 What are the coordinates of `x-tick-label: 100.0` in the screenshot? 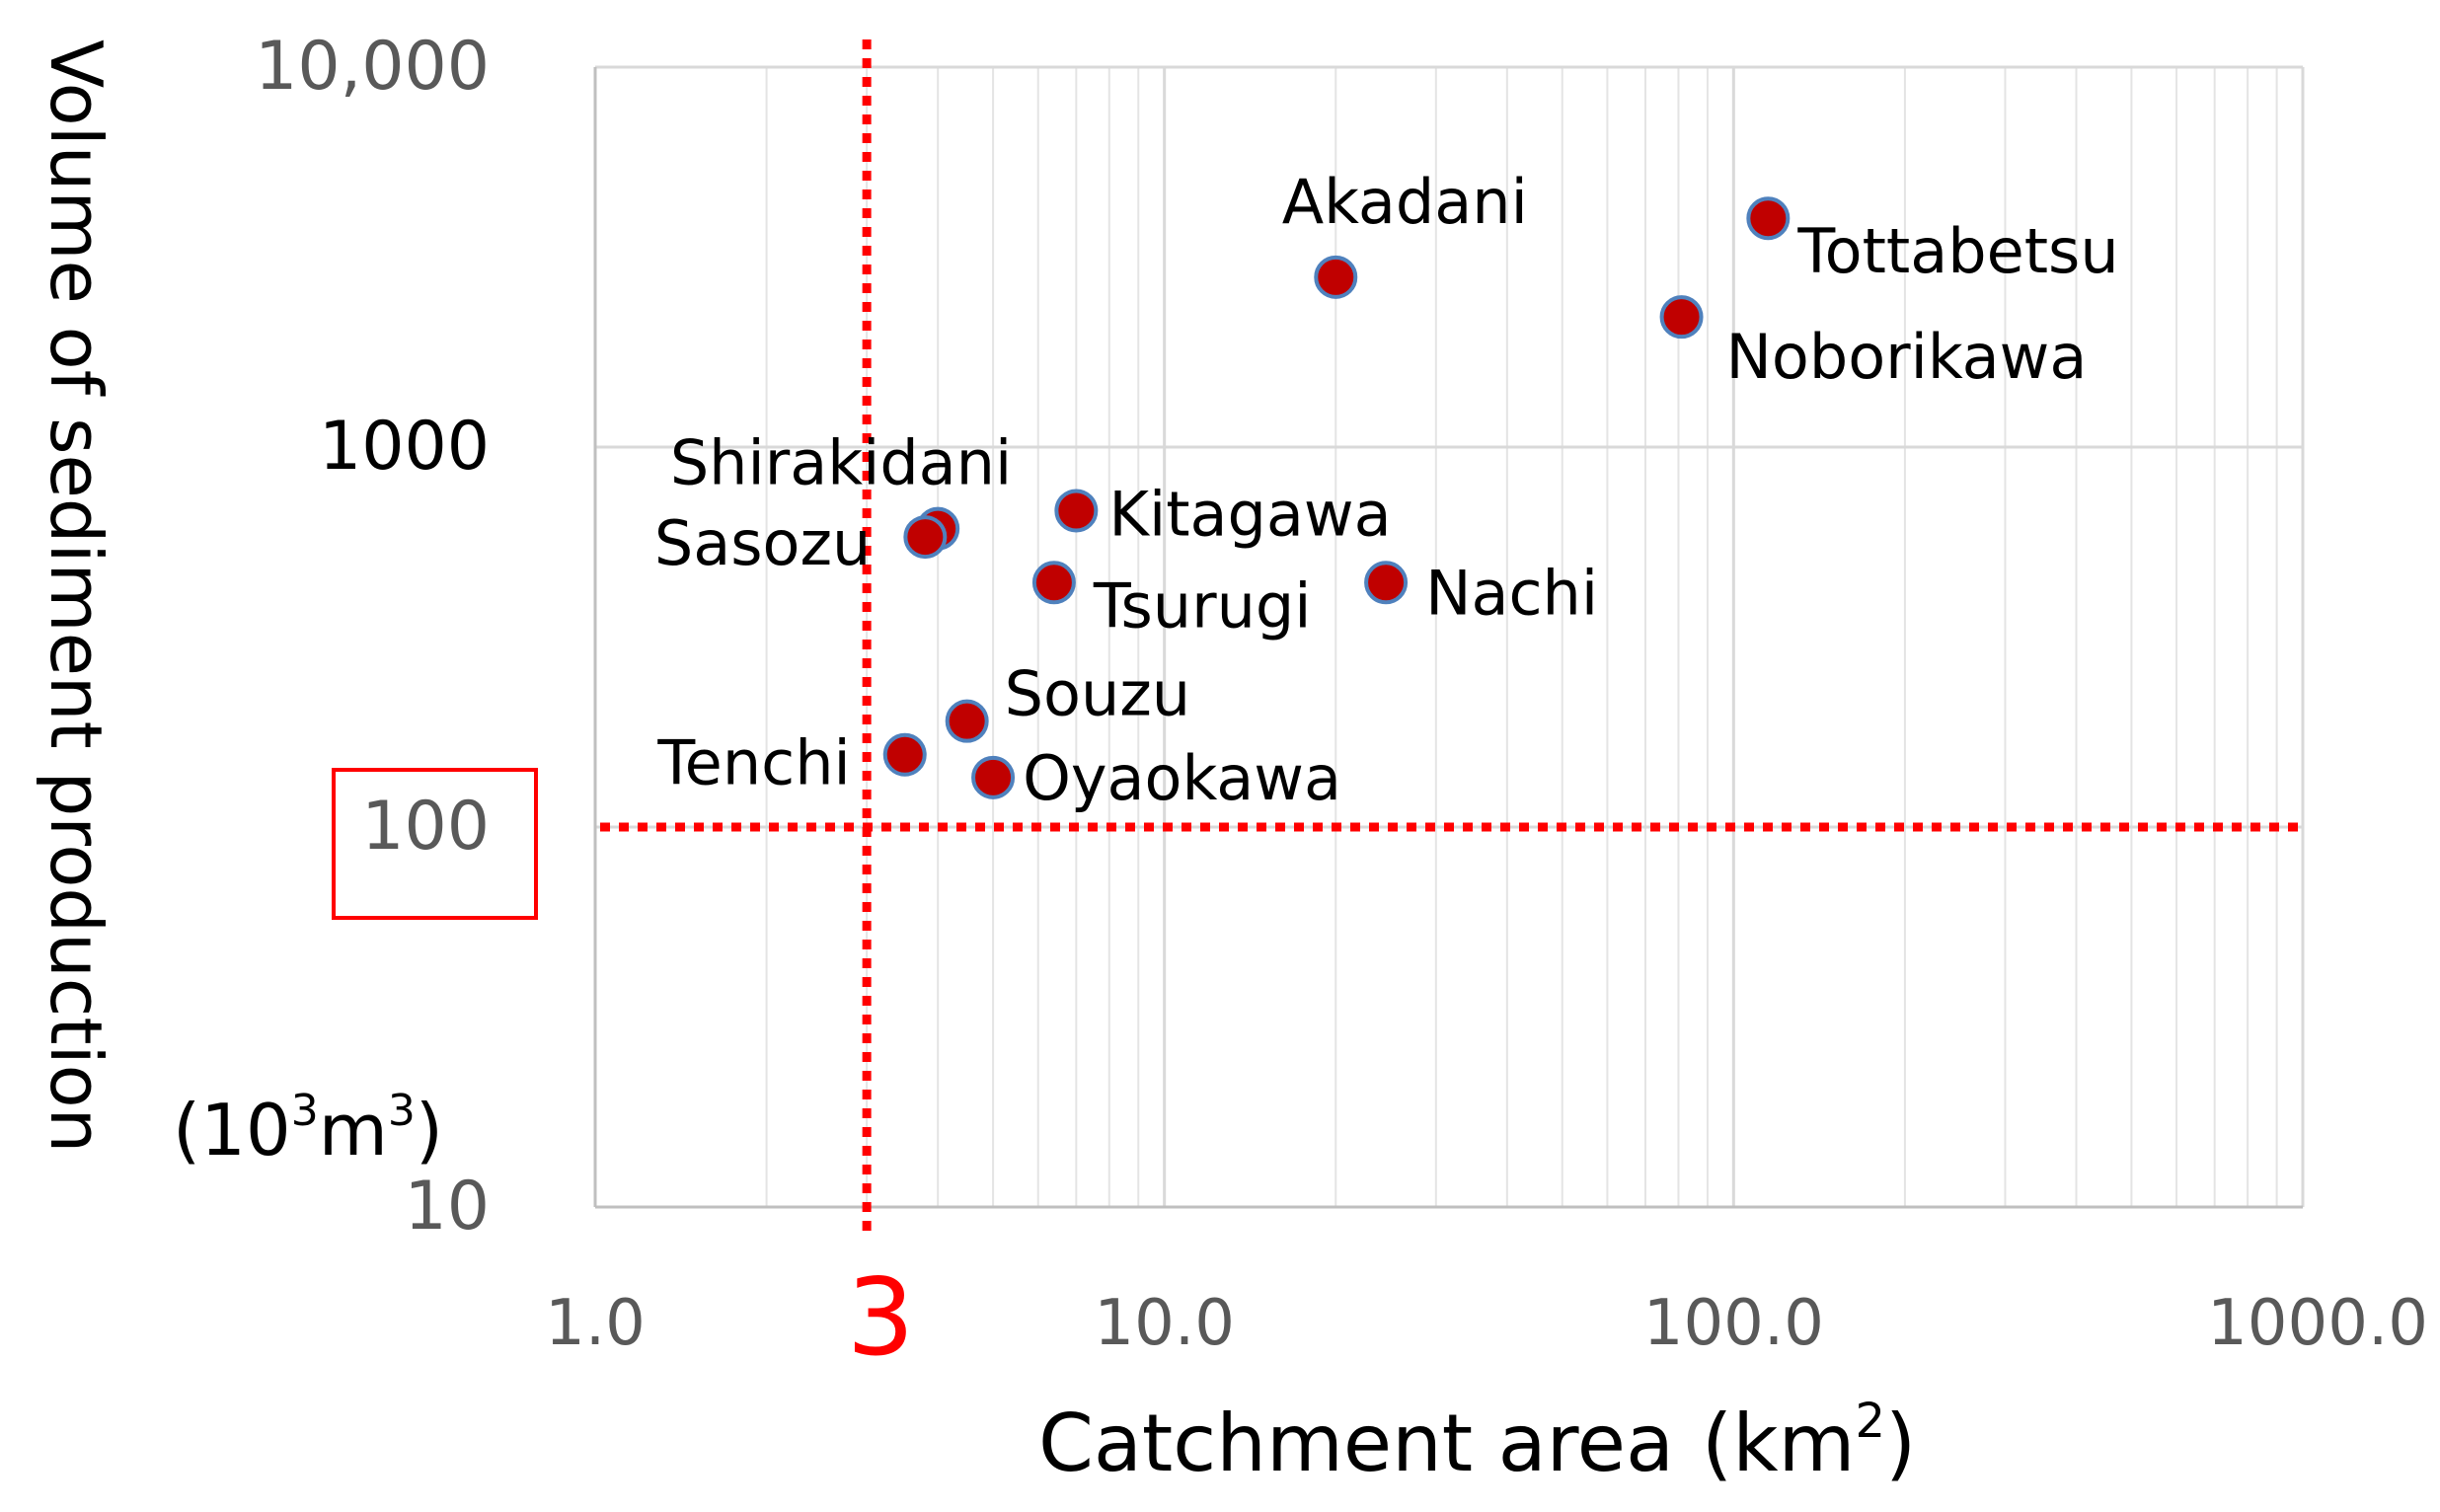 It's located at (1734, 1324).